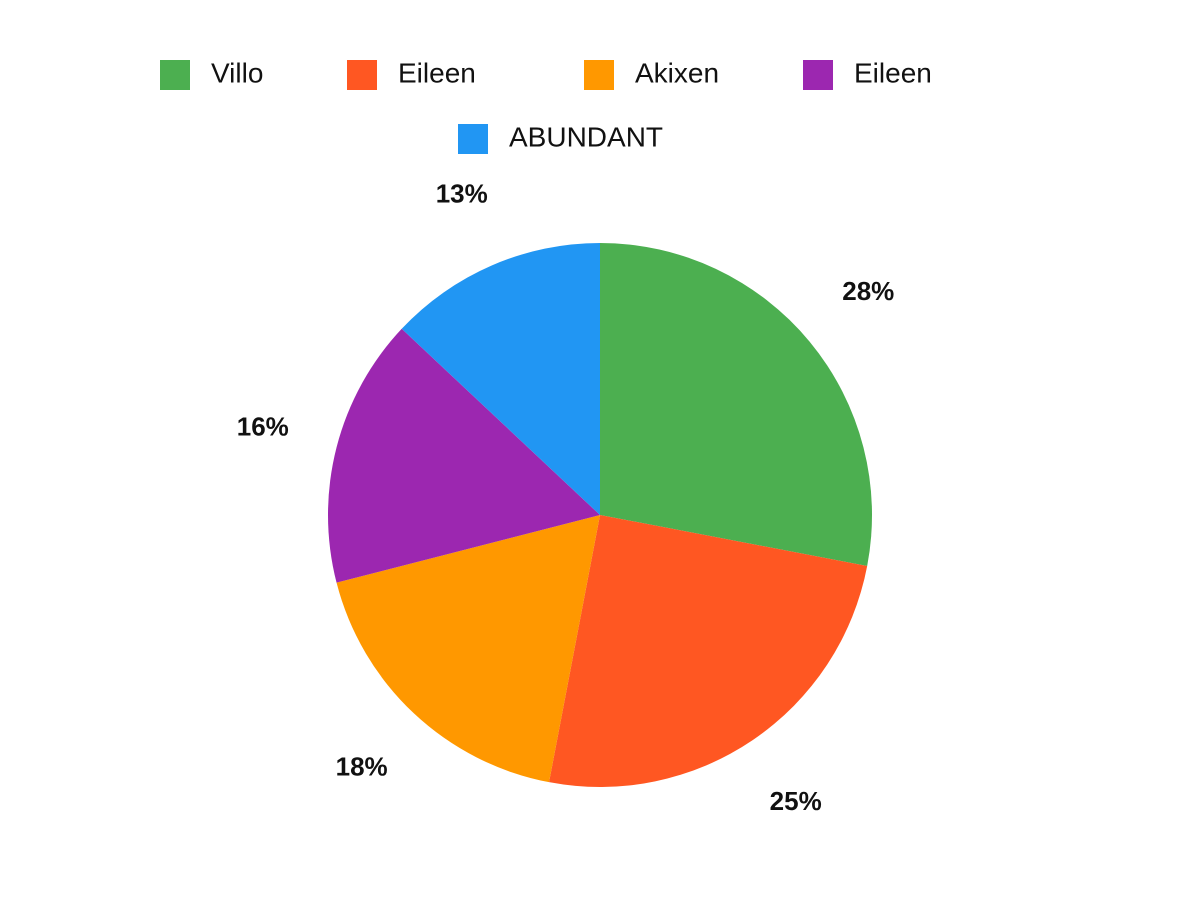 Image resolution: width=1200 pixels, height=900 pixels. Describe the element at coordinates (362, 767) in the screenshot. I see `slice-label: 18%` at that location.